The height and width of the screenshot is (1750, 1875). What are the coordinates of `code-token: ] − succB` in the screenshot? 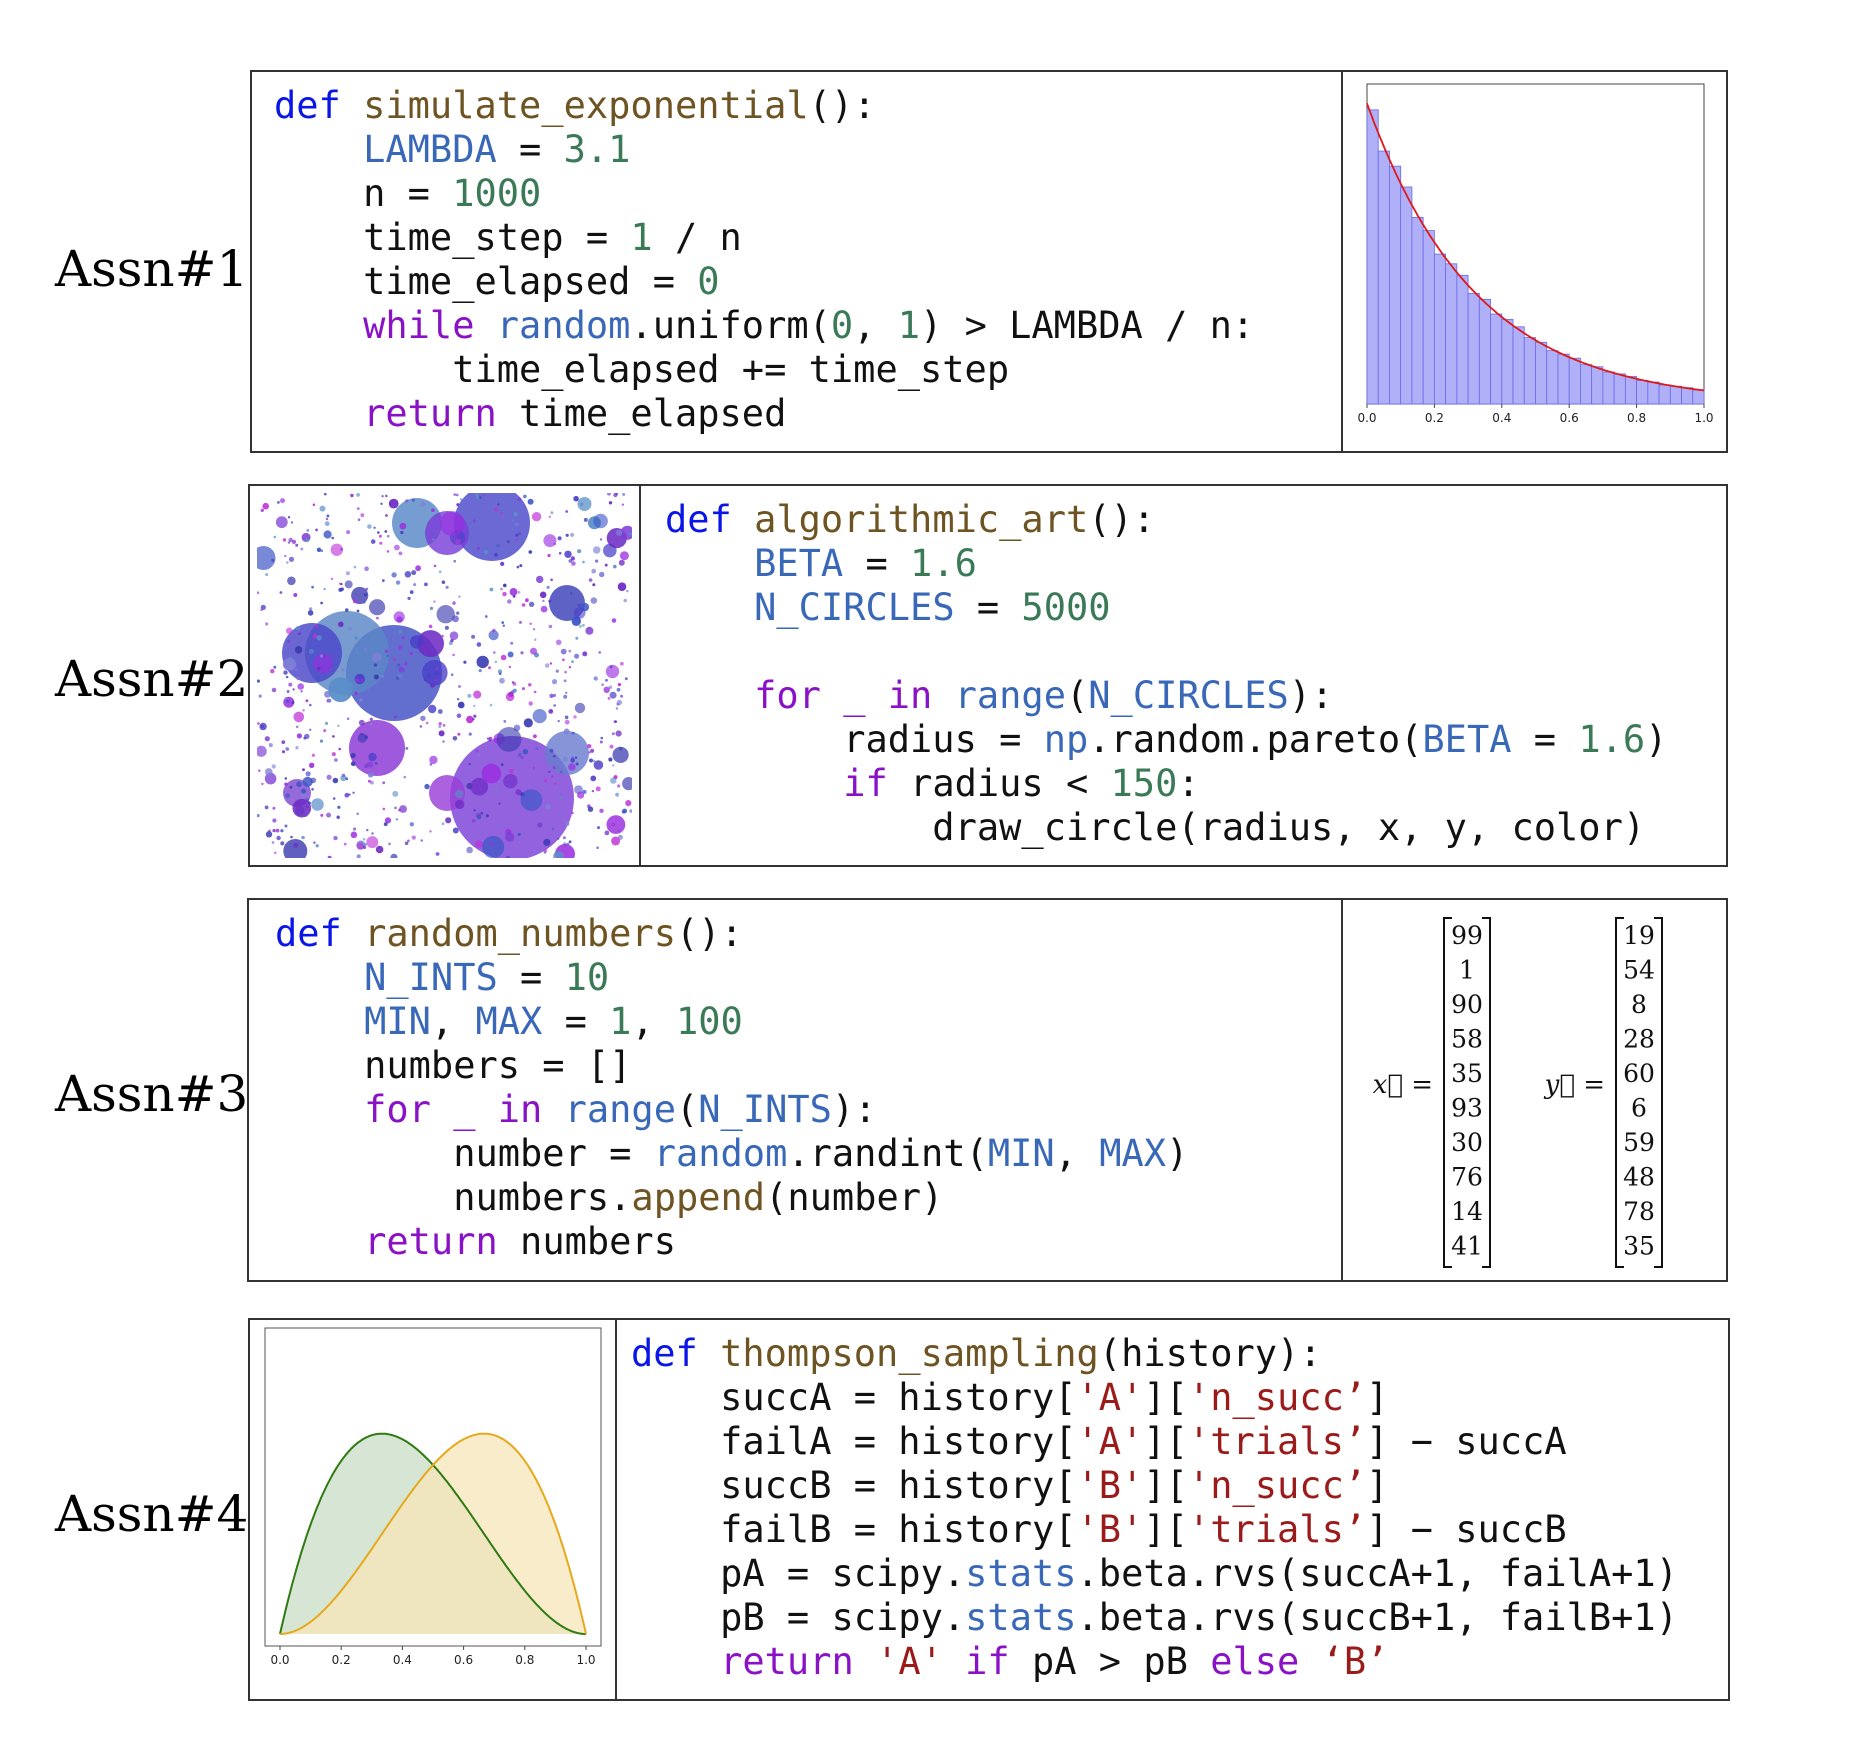 It's located at (1466, 1529).